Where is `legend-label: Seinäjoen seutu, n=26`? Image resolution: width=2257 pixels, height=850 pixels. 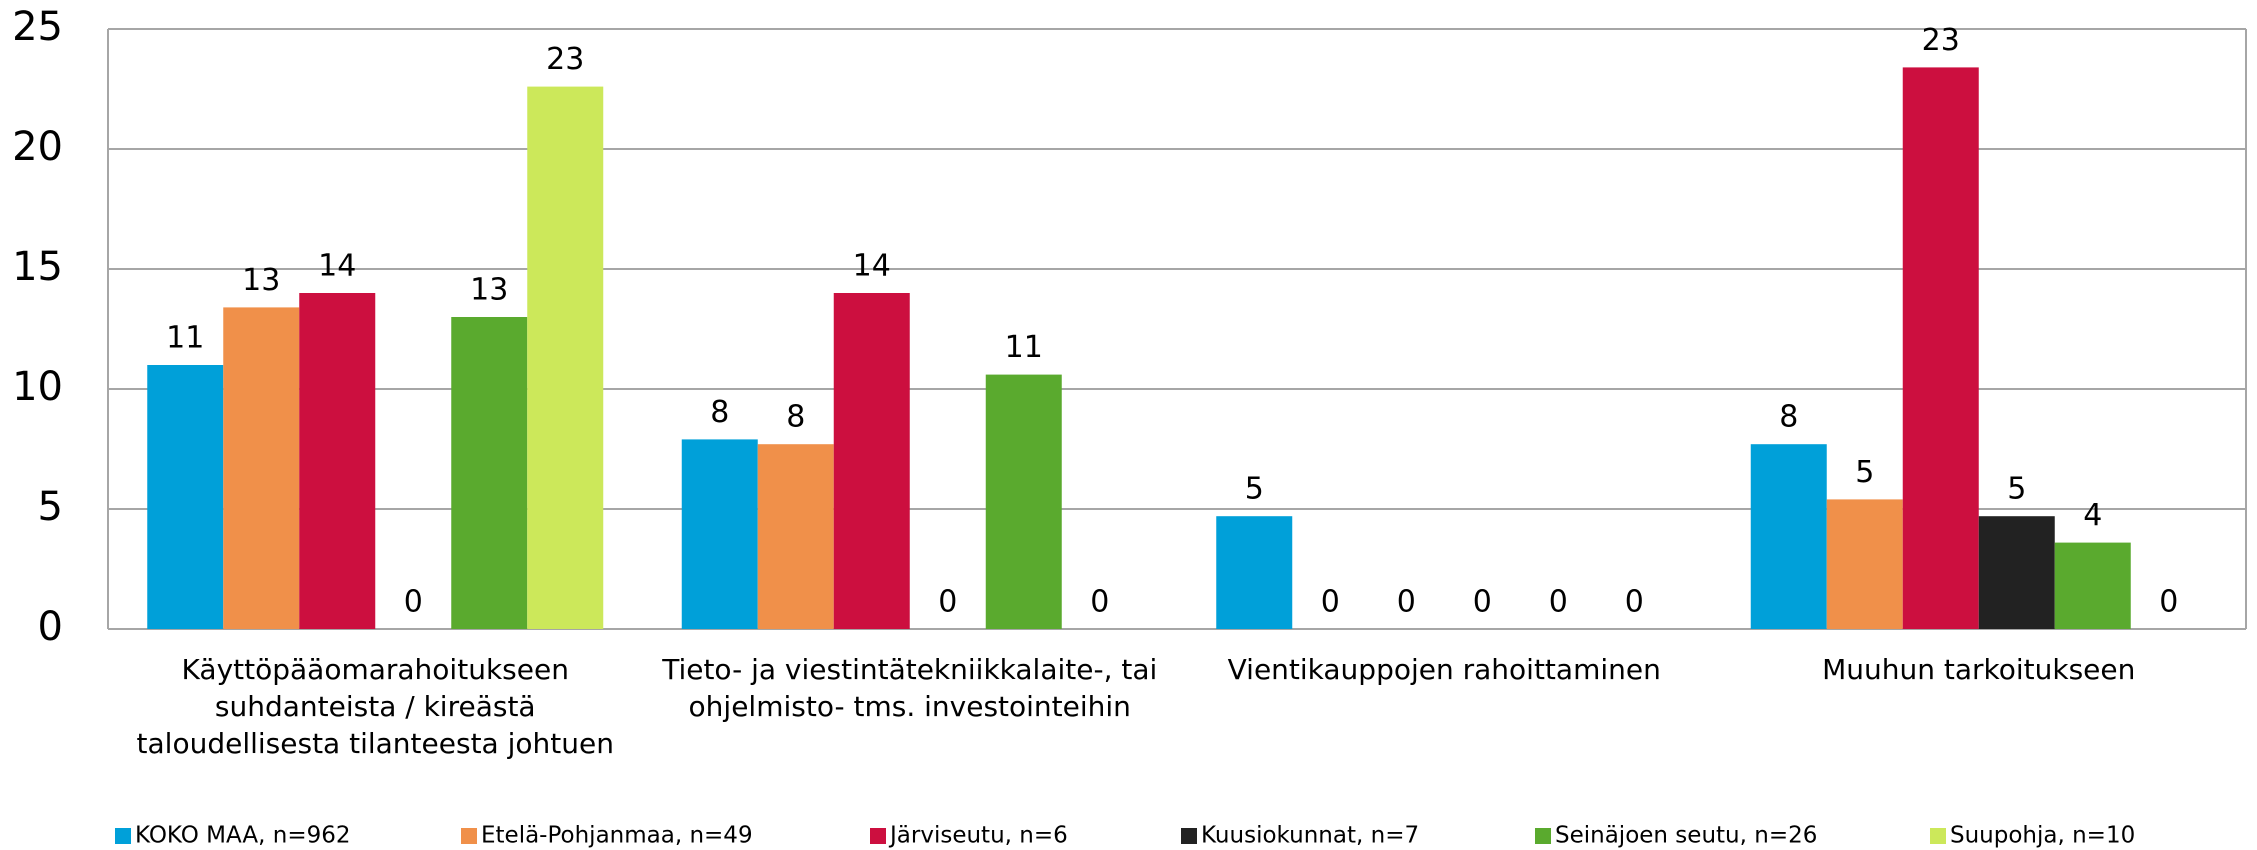 legend-label: Seinäjoen seutu, n=26 is located at coordinates (1686, 836).